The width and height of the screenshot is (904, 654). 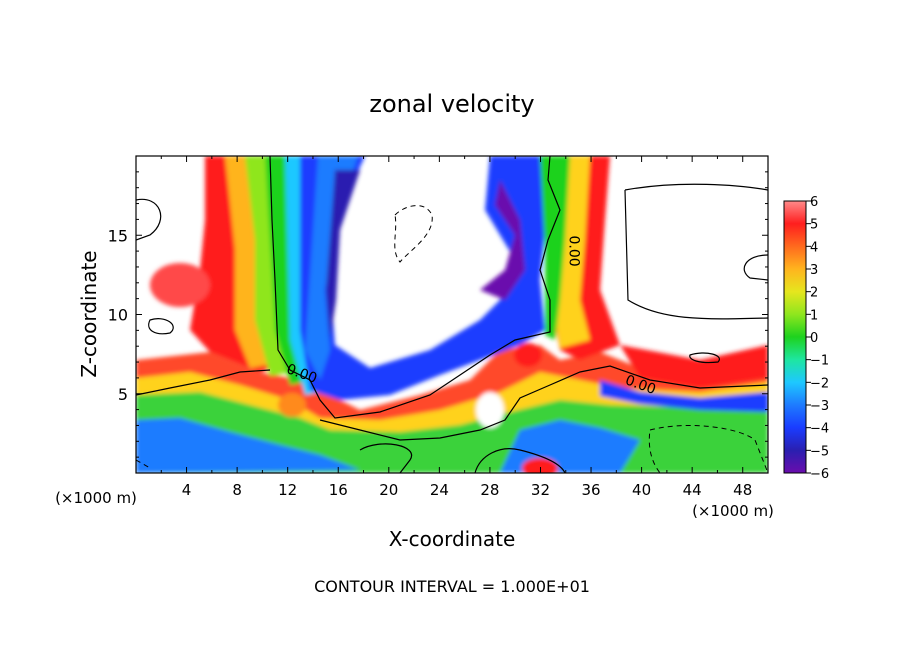 I want to click on x-tick-label: 16, so click(x=338, y=490).